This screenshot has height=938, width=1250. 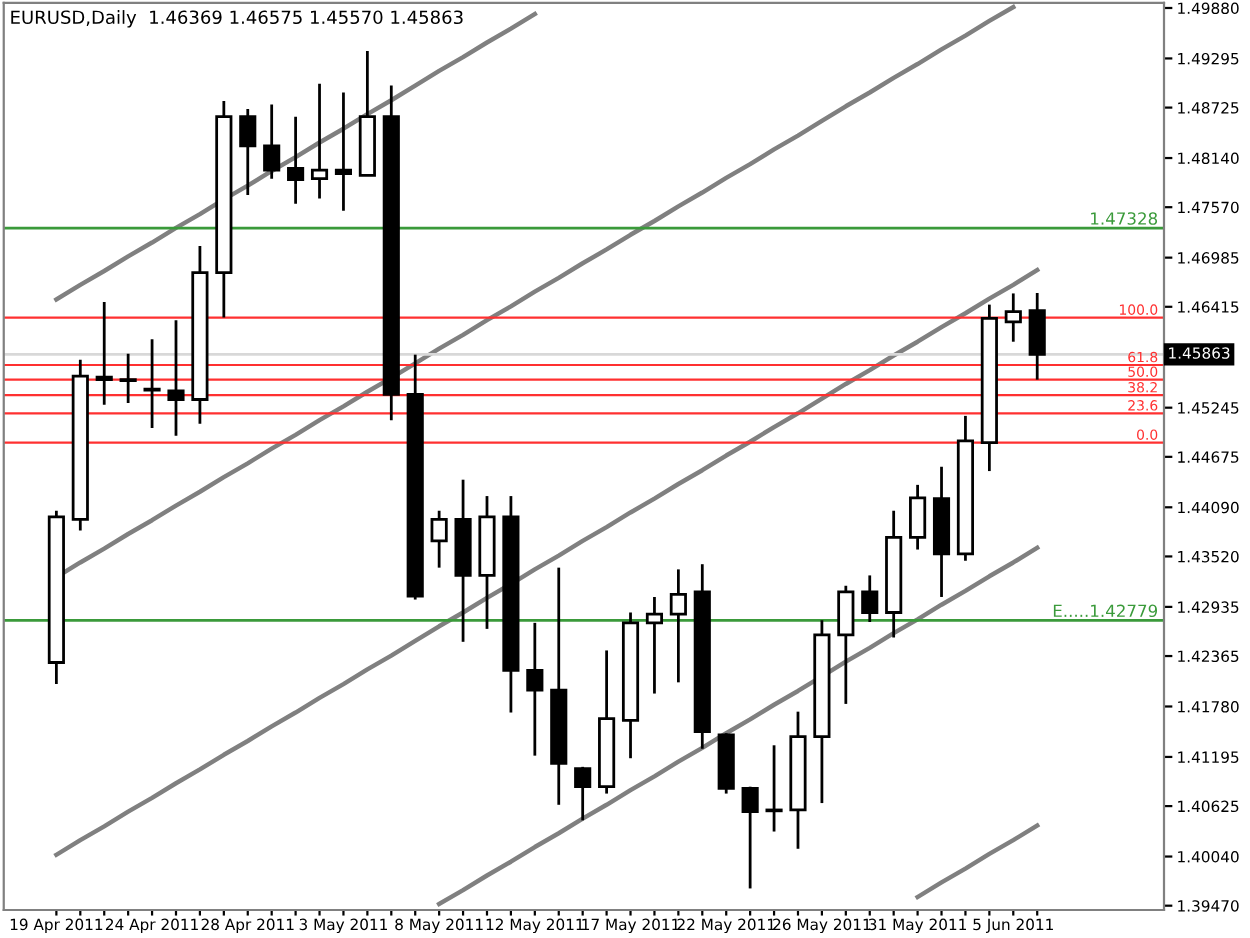 I want to click on ref-line-label: 1.47328, so click(x=1124, y=218).